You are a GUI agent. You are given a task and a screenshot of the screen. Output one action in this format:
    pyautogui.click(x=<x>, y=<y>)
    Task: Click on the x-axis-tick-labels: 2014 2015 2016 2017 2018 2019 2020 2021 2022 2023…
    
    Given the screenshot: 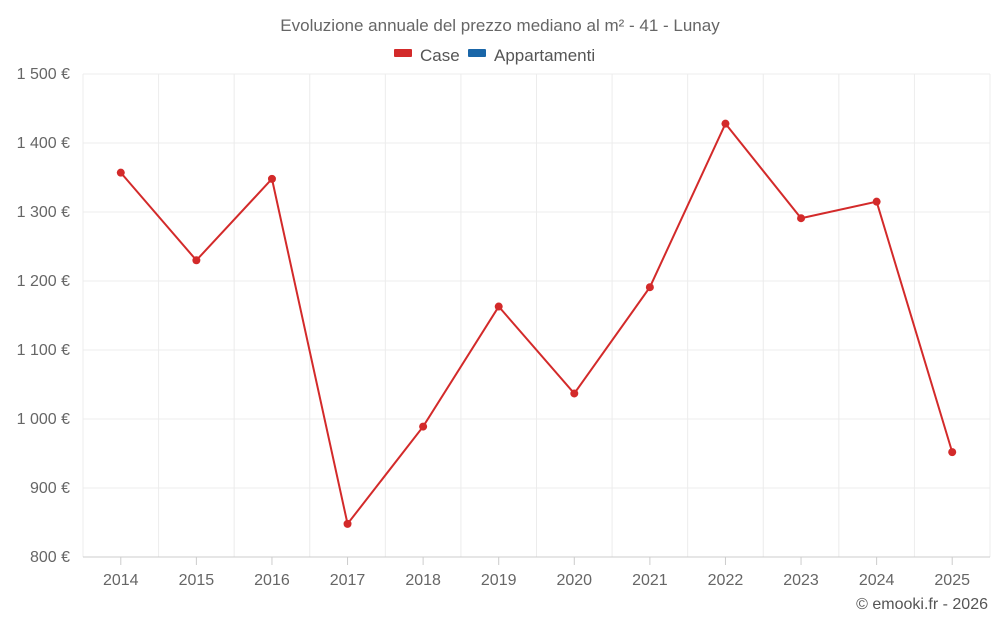 What is the action you would take?
    pyautogui.click(x=536, y=573)
    